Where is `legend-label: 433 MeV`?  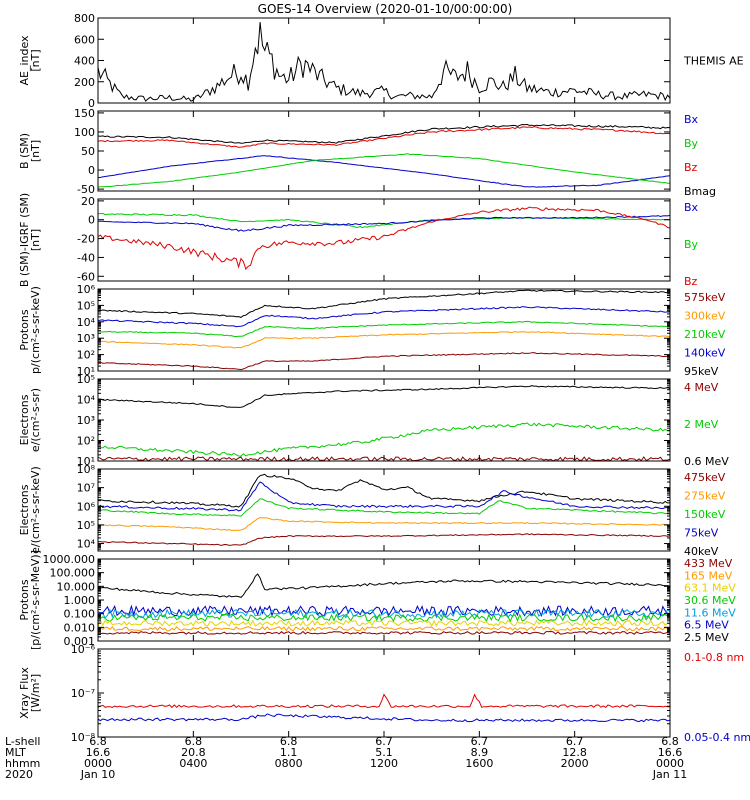
legend-label: 433 MeV is located at coordinates (708, 563).